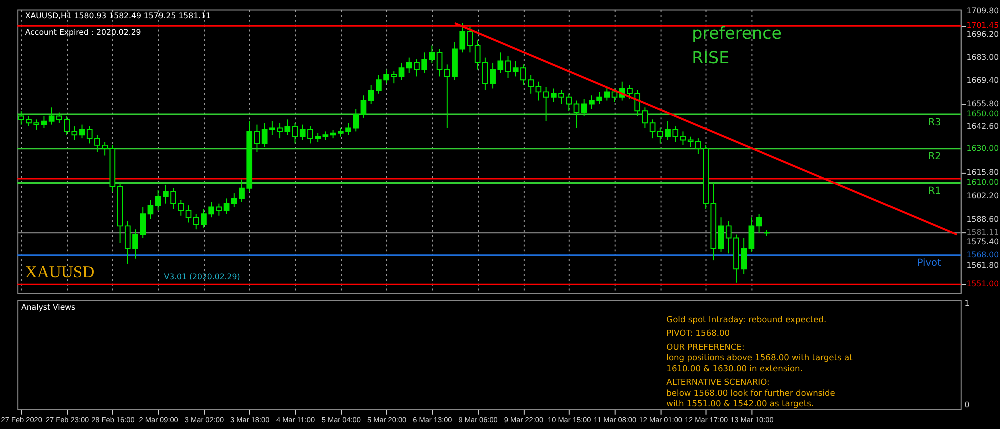  What do you see at coordinates (705, 347) in the screenshot?
I see `text: OUR PREFERENCE:` at bounding box center [705, 347].